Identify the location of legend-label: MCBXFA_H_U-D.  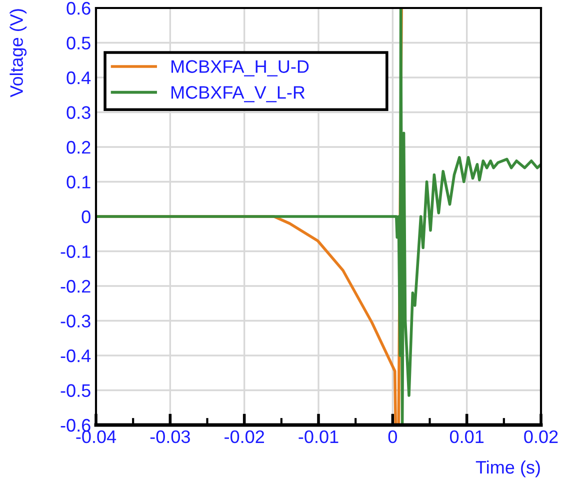
(240, 68).